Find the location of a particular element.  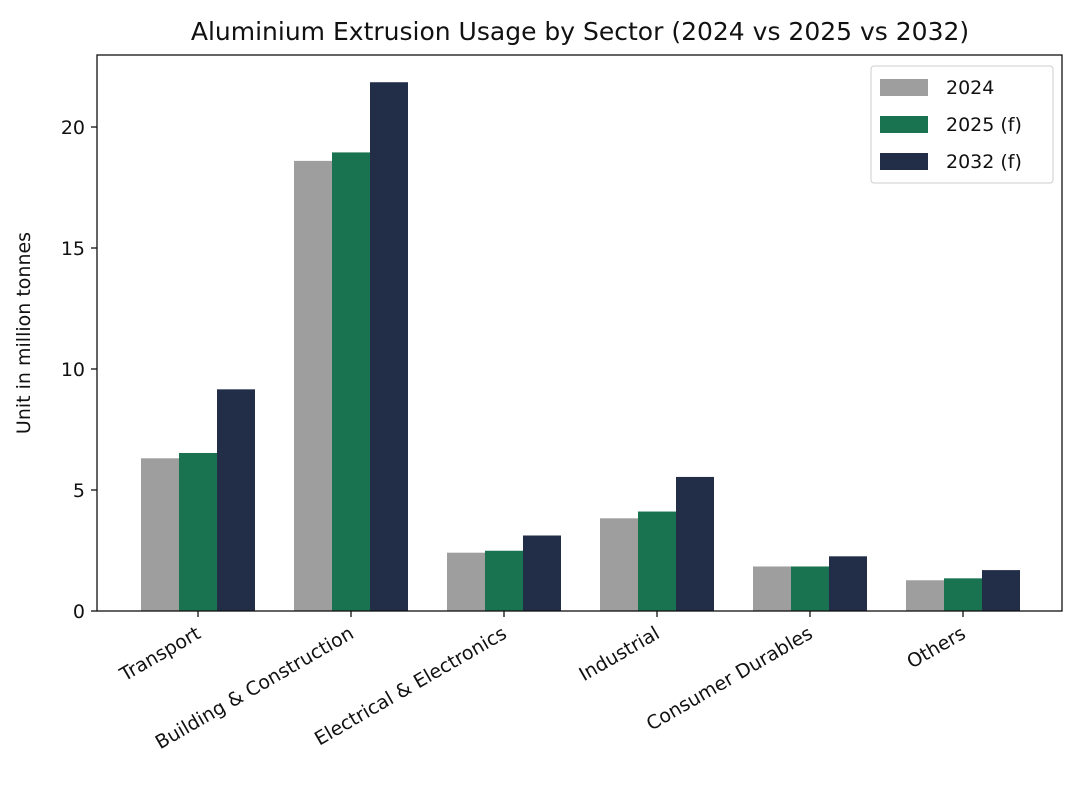

x-tick-label: Industrial is located at coordinates (619, 654).